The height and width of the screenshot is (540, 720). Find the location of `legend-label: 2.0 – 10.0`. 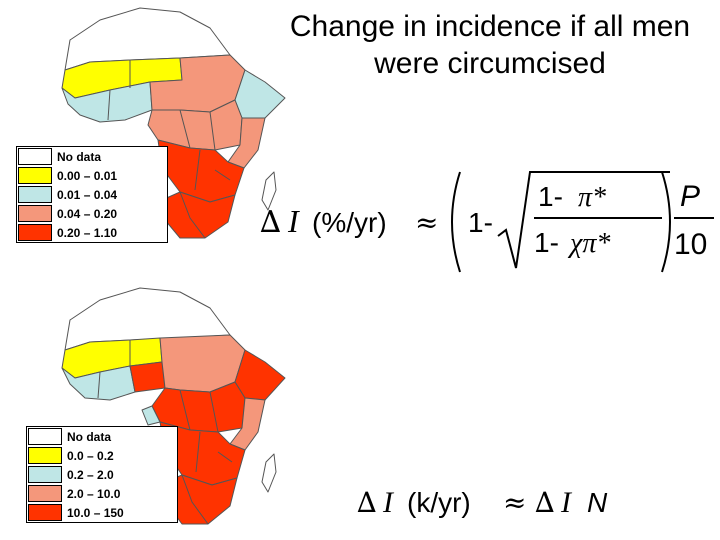

legend-label: 2.0 – 10.0 is located at coordinates (94, 493).